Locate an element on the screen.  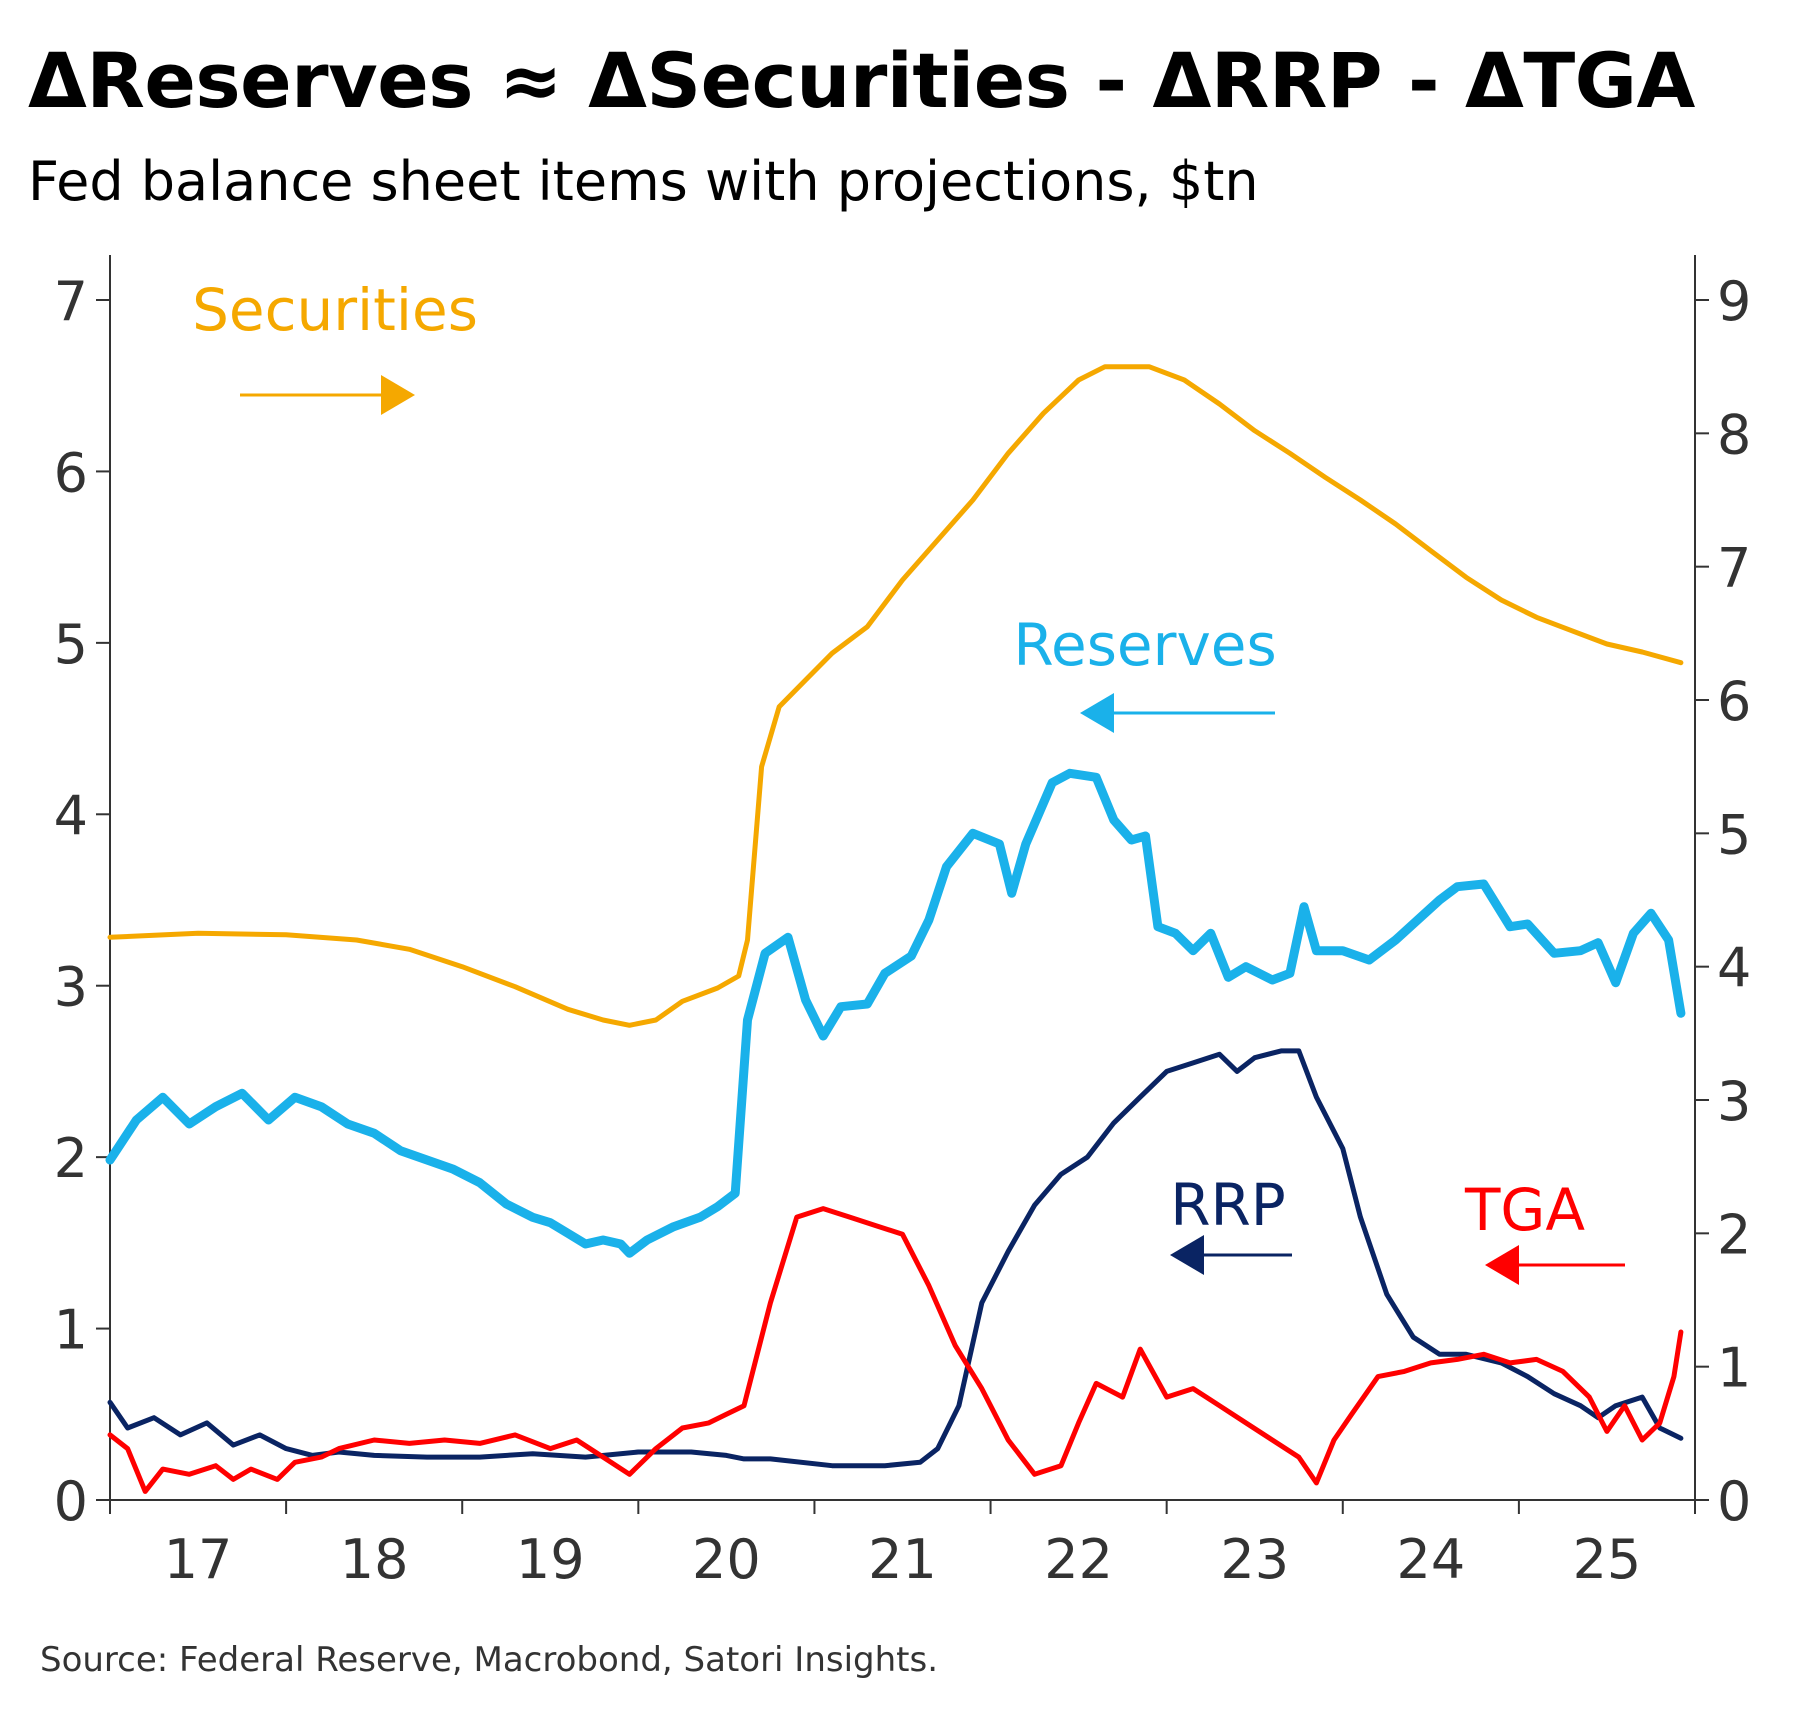
left-y-tick-label: 5 is located at coordinates (71, 644).